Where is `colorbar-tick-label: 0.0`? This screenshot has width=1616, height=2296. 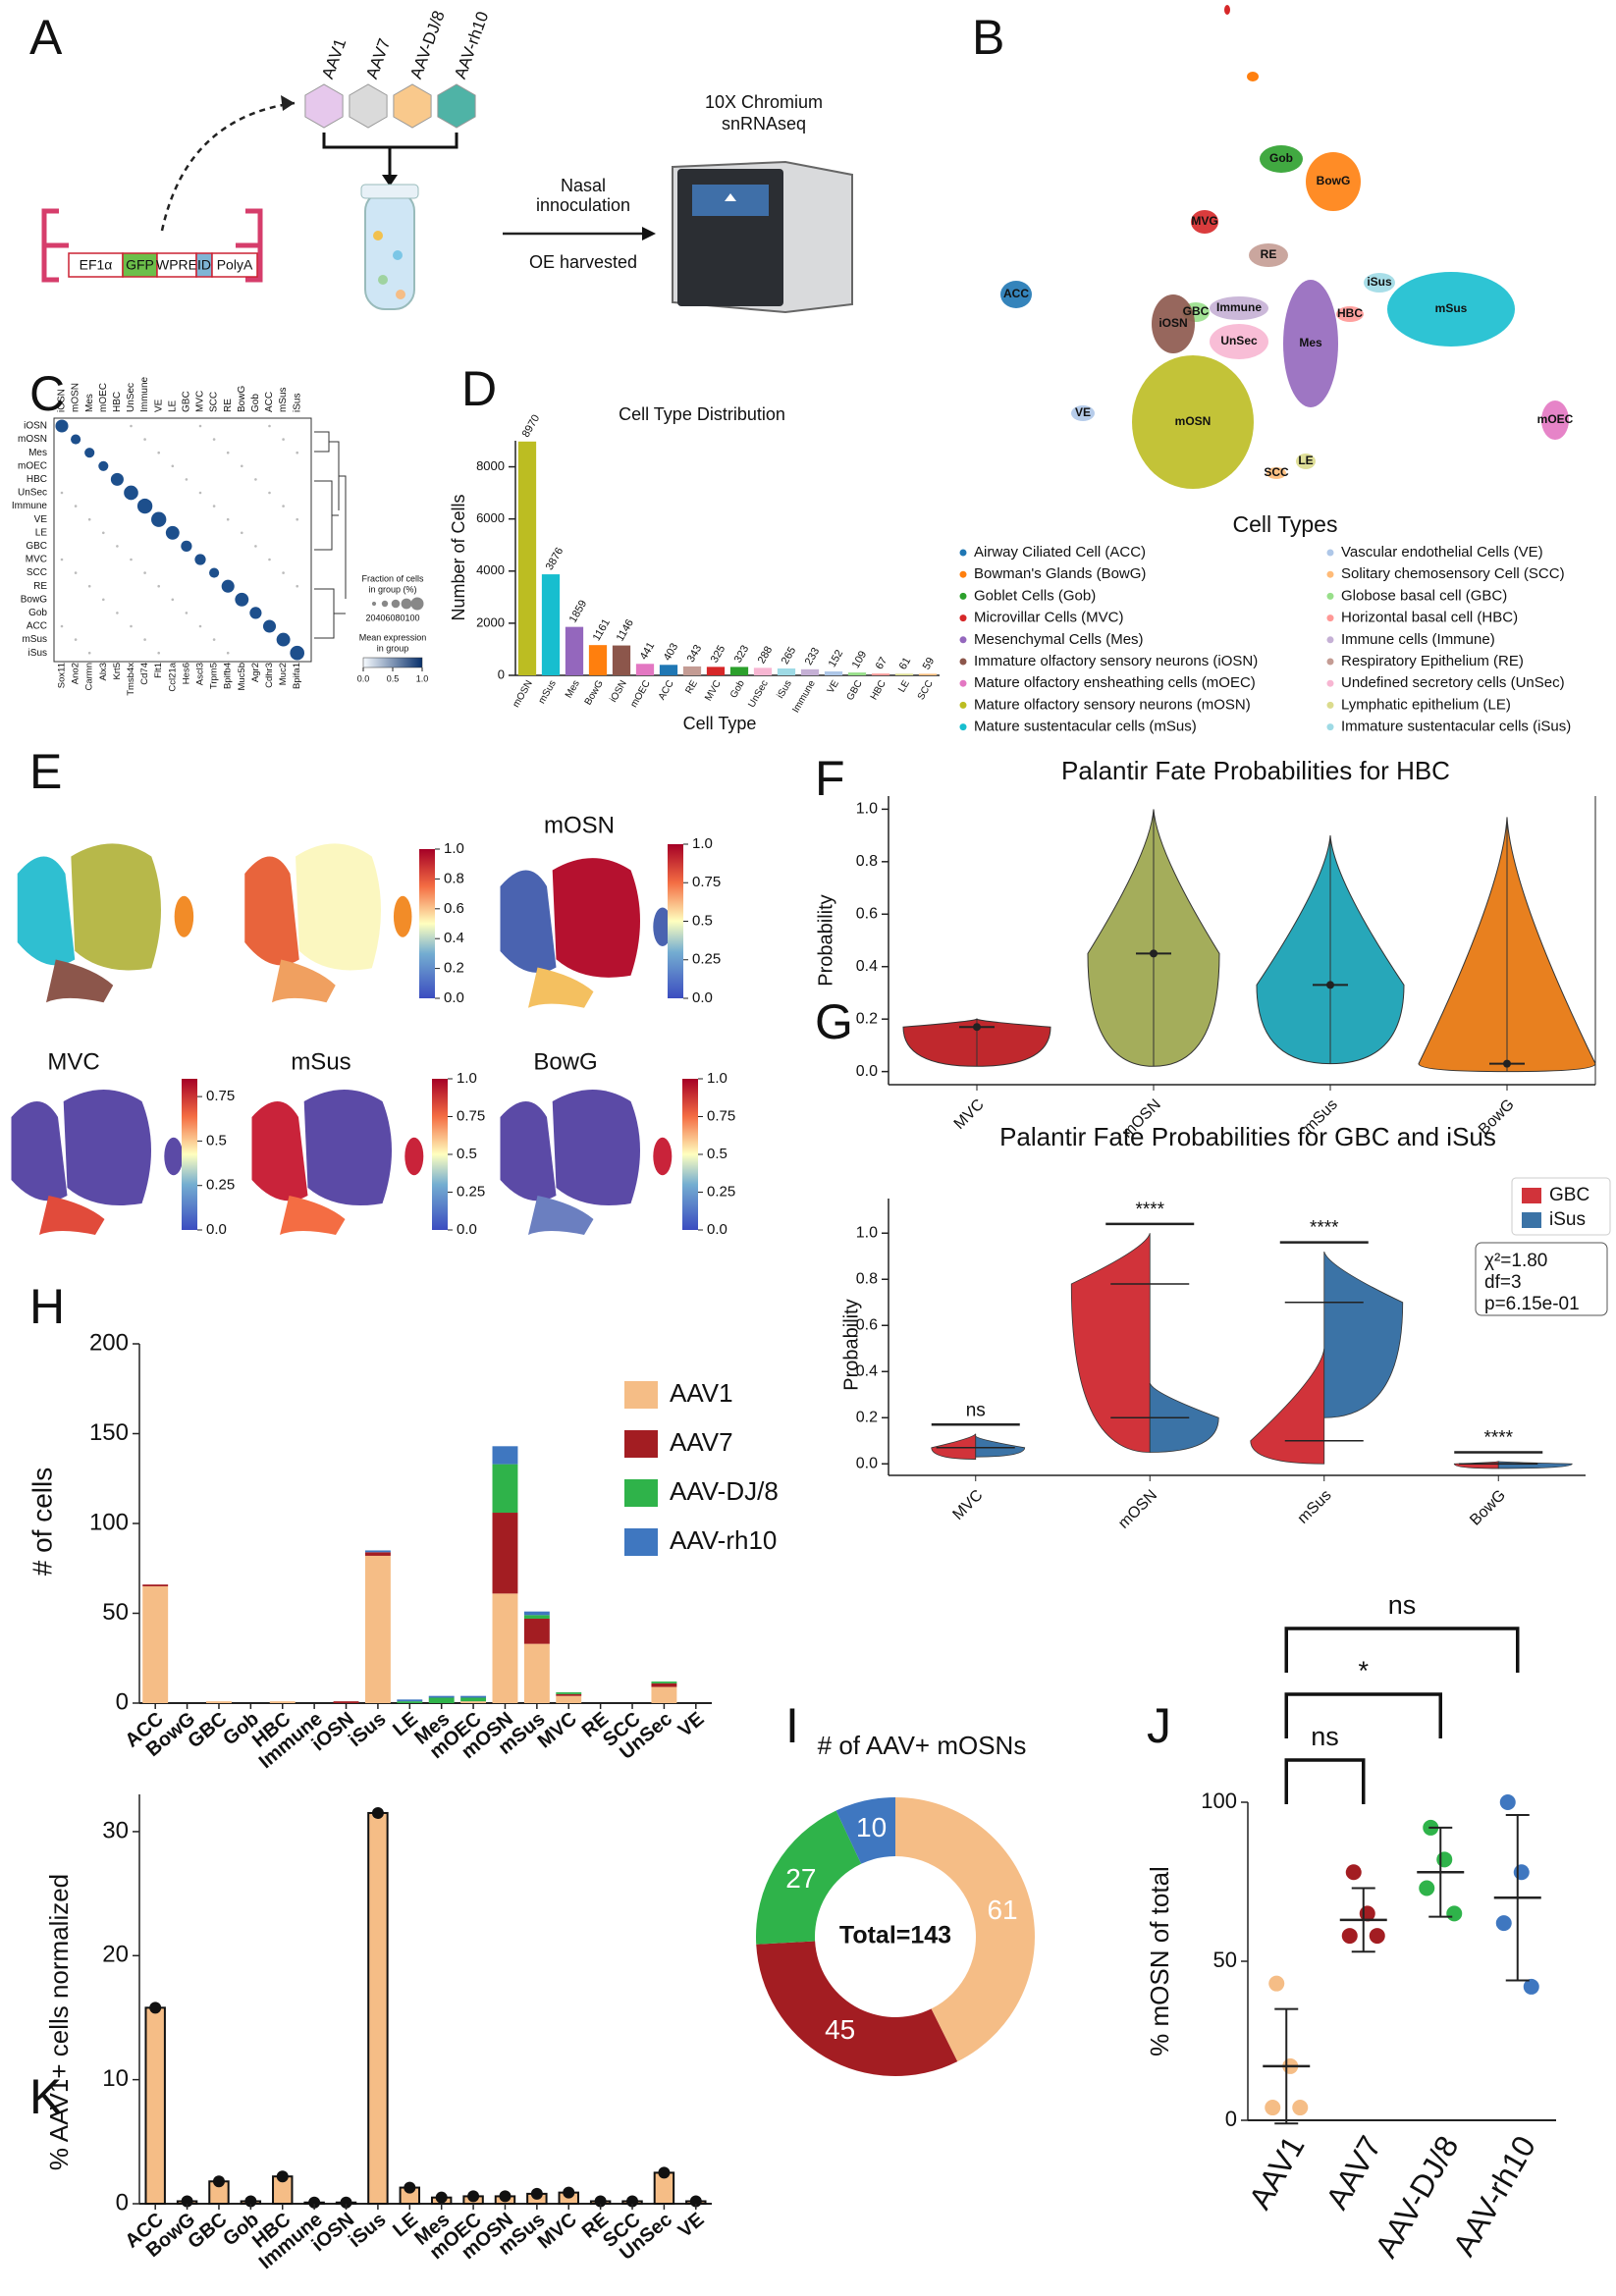 colorbar-tick-label: 0.0 is located at coordinates (702, 998).